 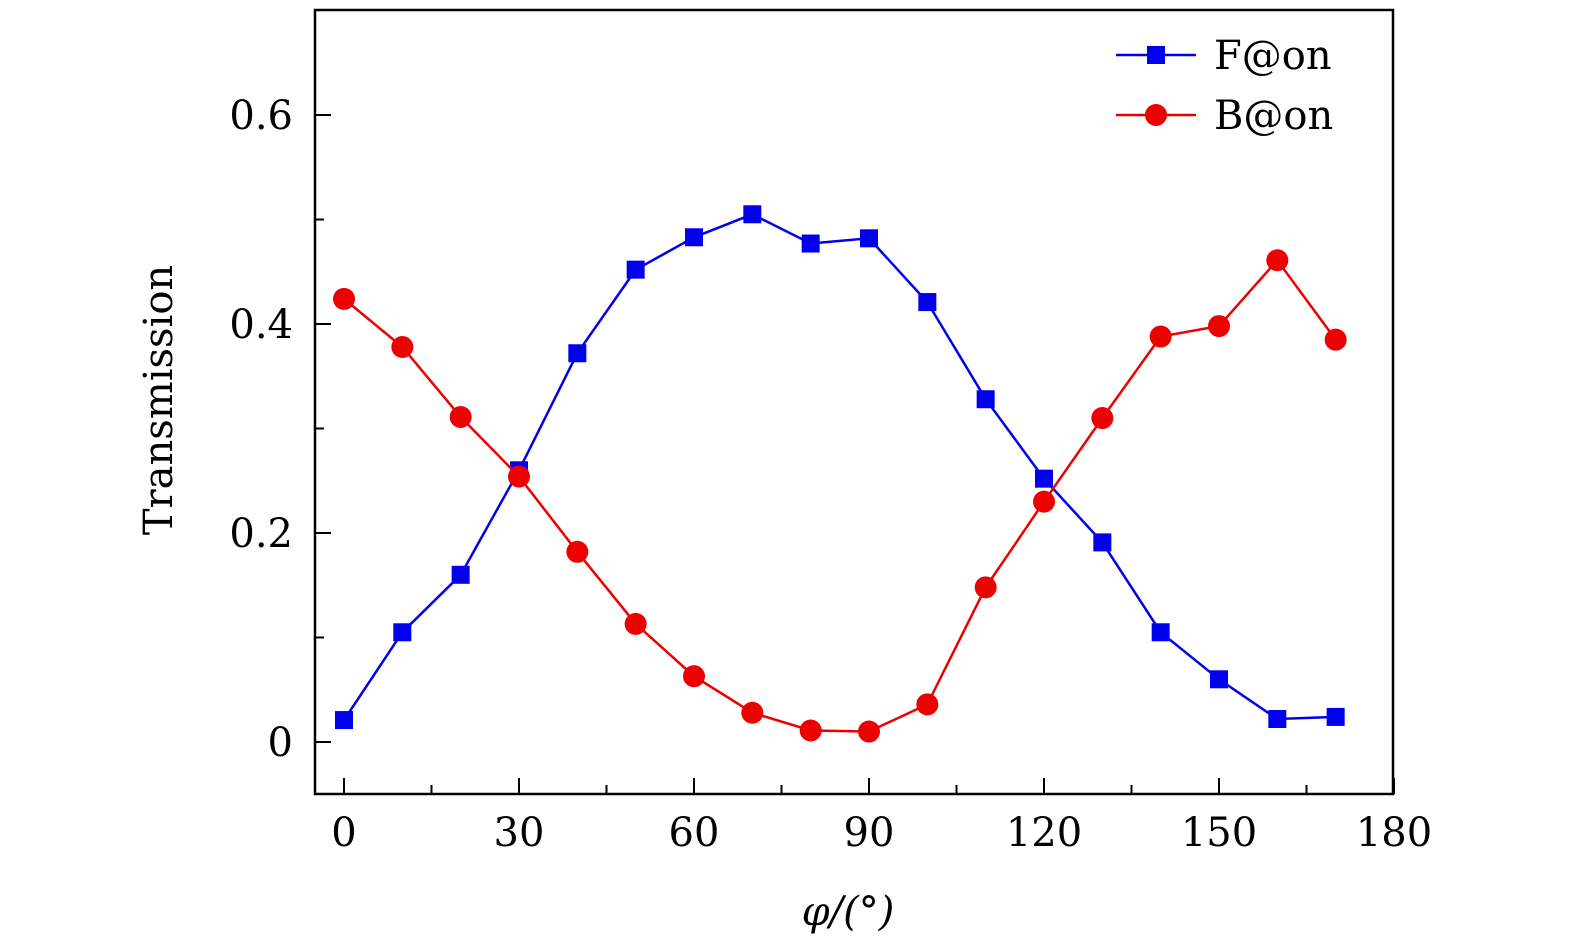 What do you see at coordinates (1273, 116) in the screenshot?
I see `legend-label-b-on: B@on` at bounding box center [1273, 116].